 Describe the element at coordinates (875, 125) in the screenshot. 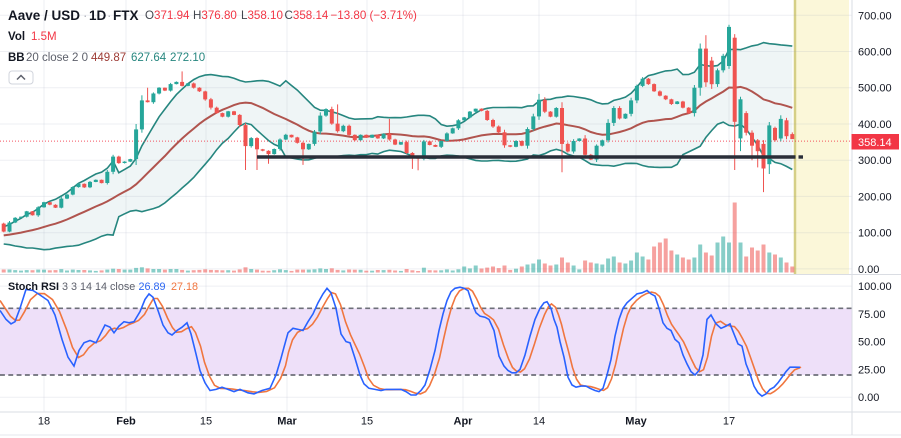

I see `svg-text: 400.00` at that location.